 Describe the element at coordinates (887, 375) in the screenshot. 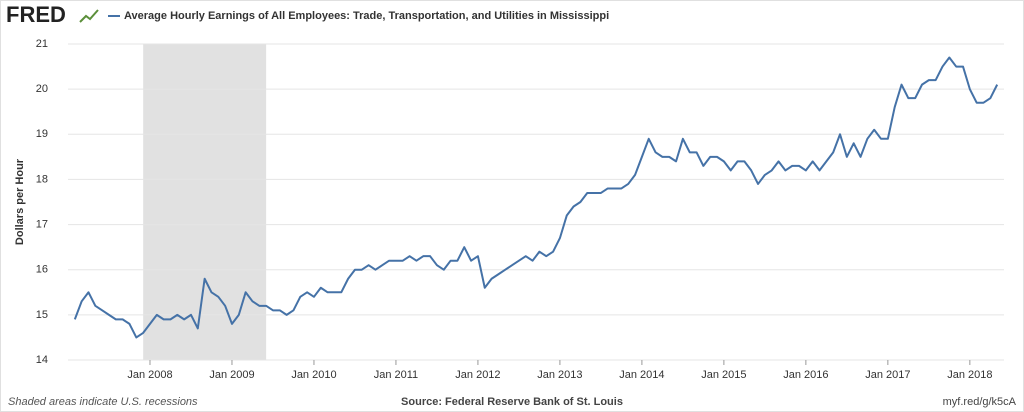

I see `x-tick-label: Jan 2017` at that location.